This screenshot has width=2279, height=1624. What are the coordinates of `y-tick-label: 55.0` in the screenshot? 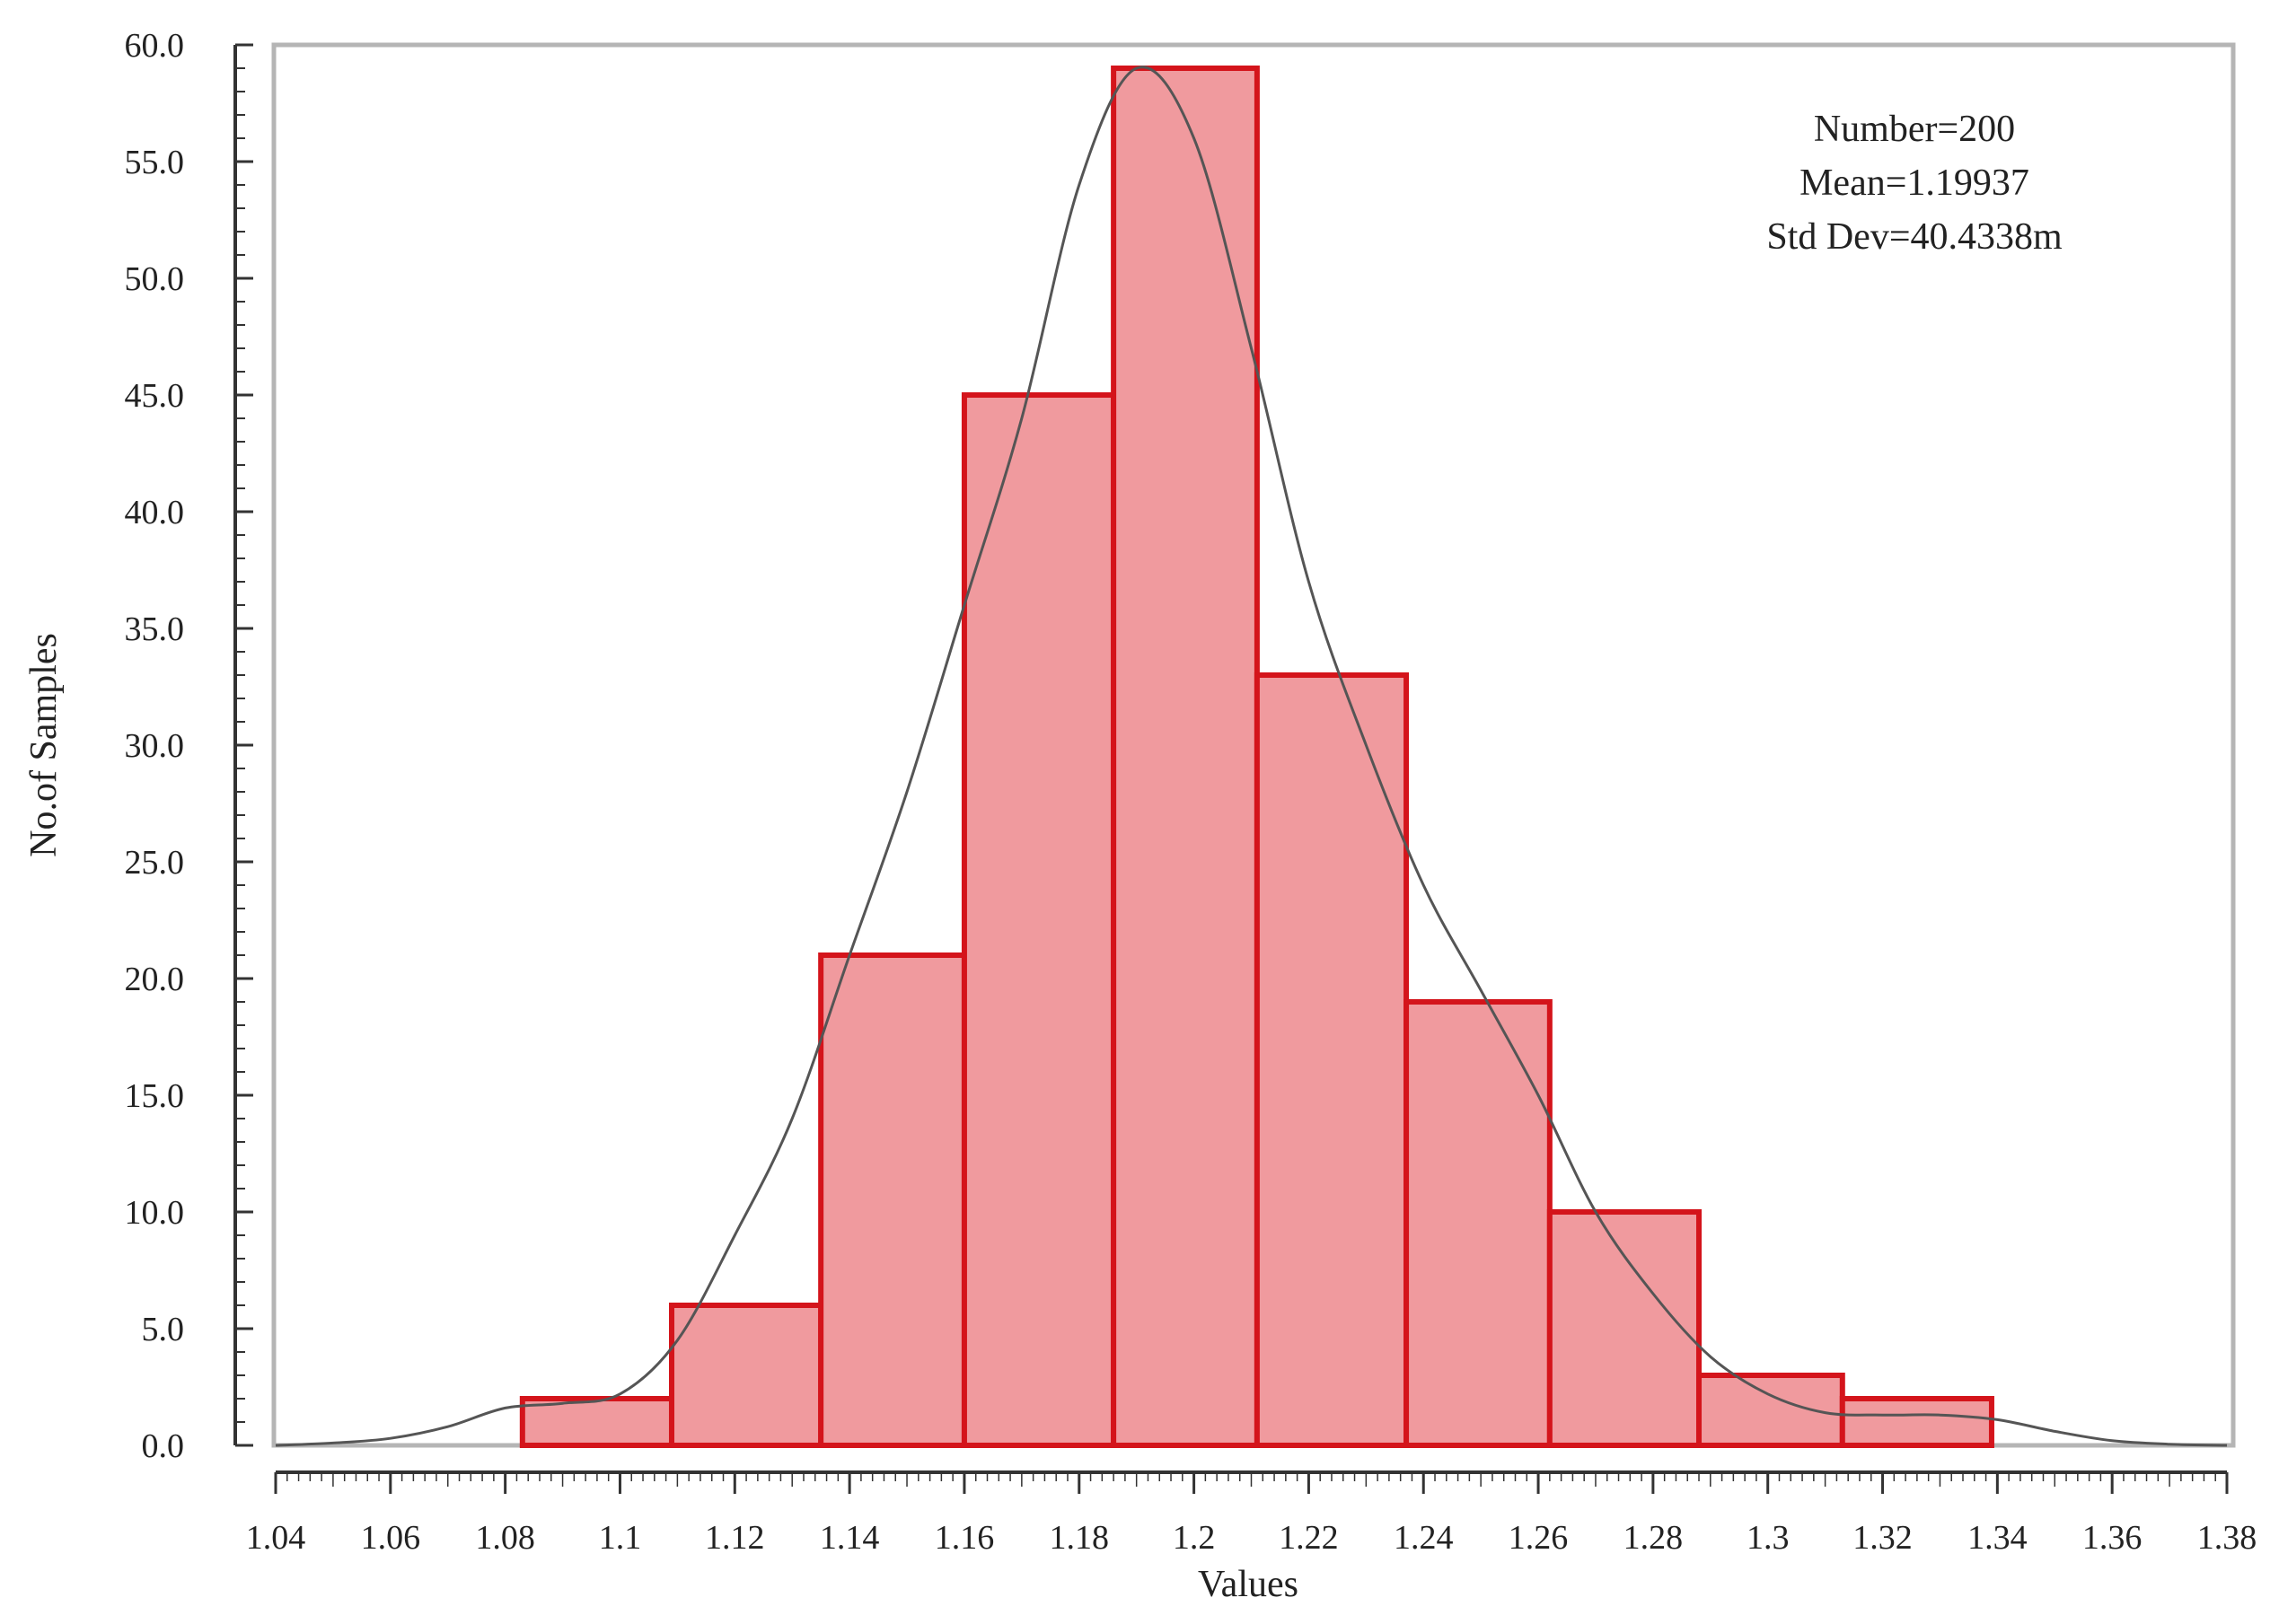 It's located at (155, 162).